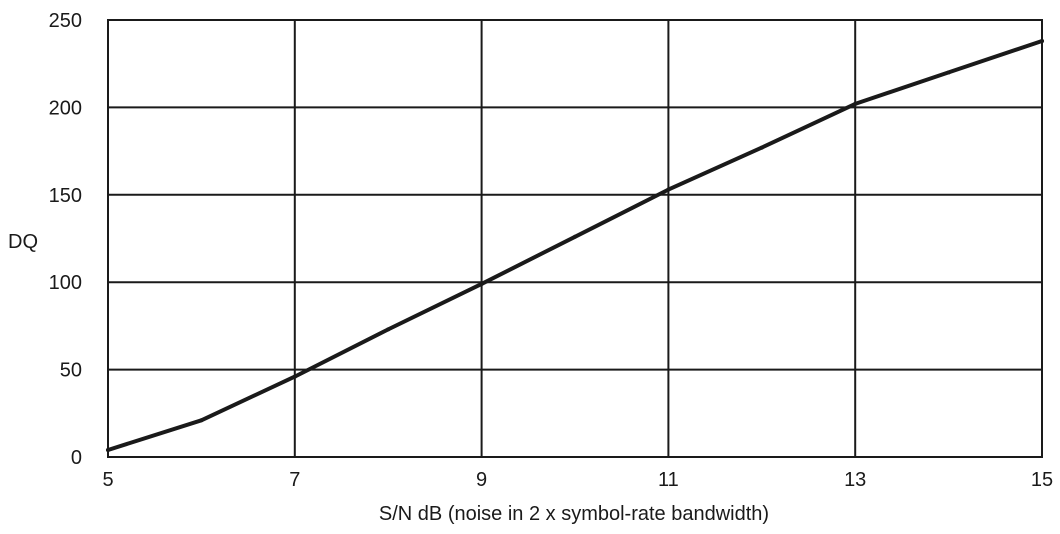 The image size is (1060, 534). What do you see at coordinates (76, 458) in the screenshot?
I see `y-tick-label: 0` at bounding box center [76, 458].